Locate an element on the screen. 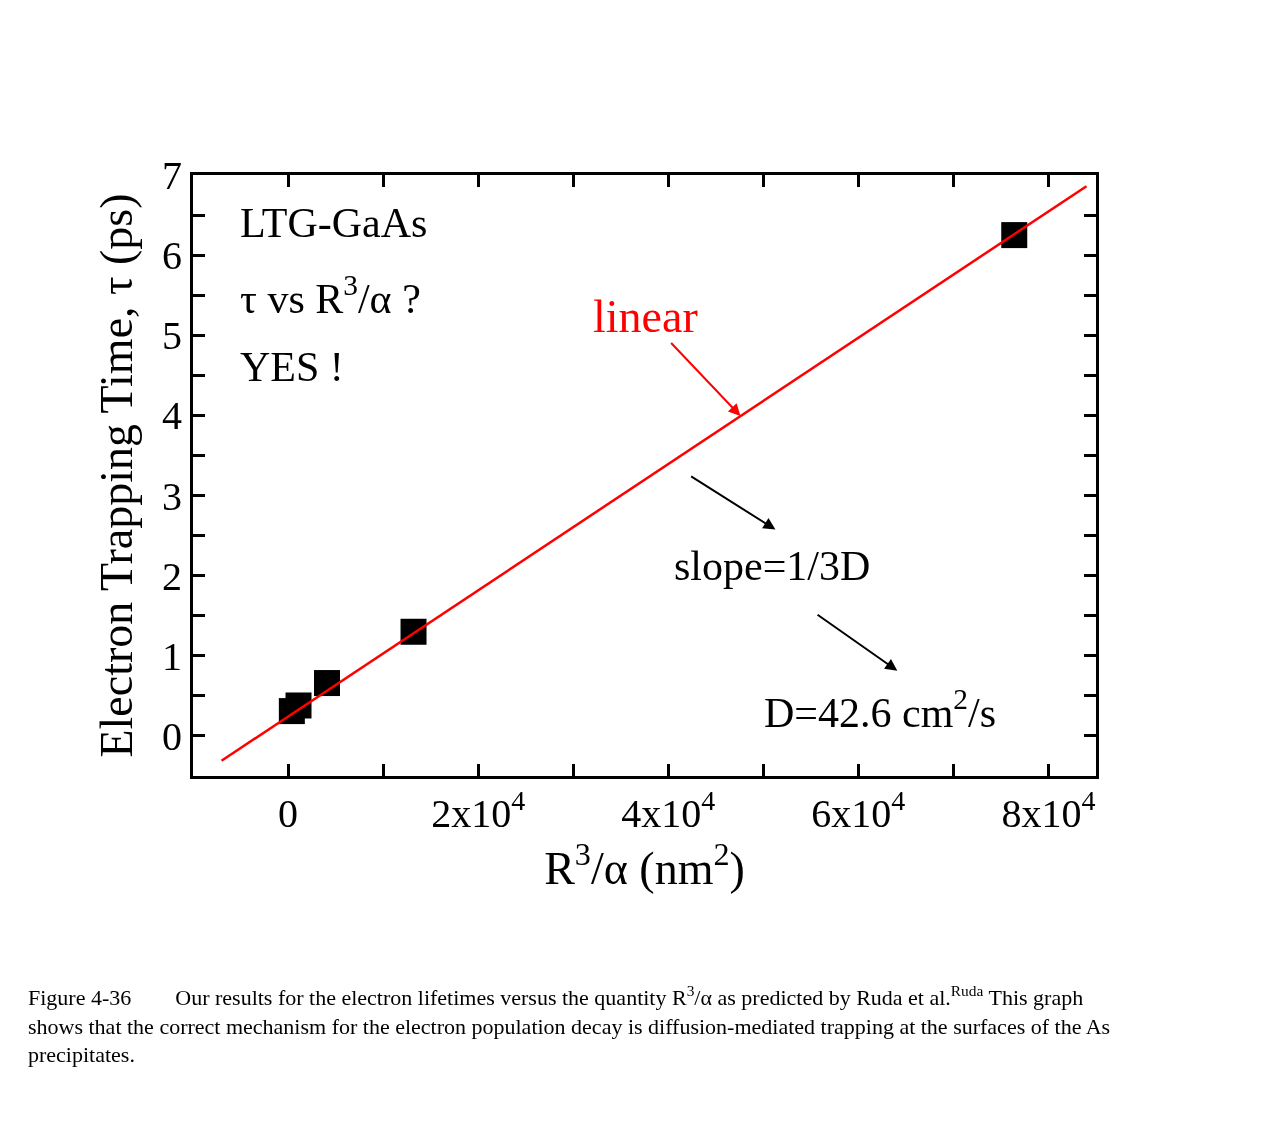 This screenshot has width=1283, height=1133. annotation: slope=1/3D is located at coordinates (772, 566).